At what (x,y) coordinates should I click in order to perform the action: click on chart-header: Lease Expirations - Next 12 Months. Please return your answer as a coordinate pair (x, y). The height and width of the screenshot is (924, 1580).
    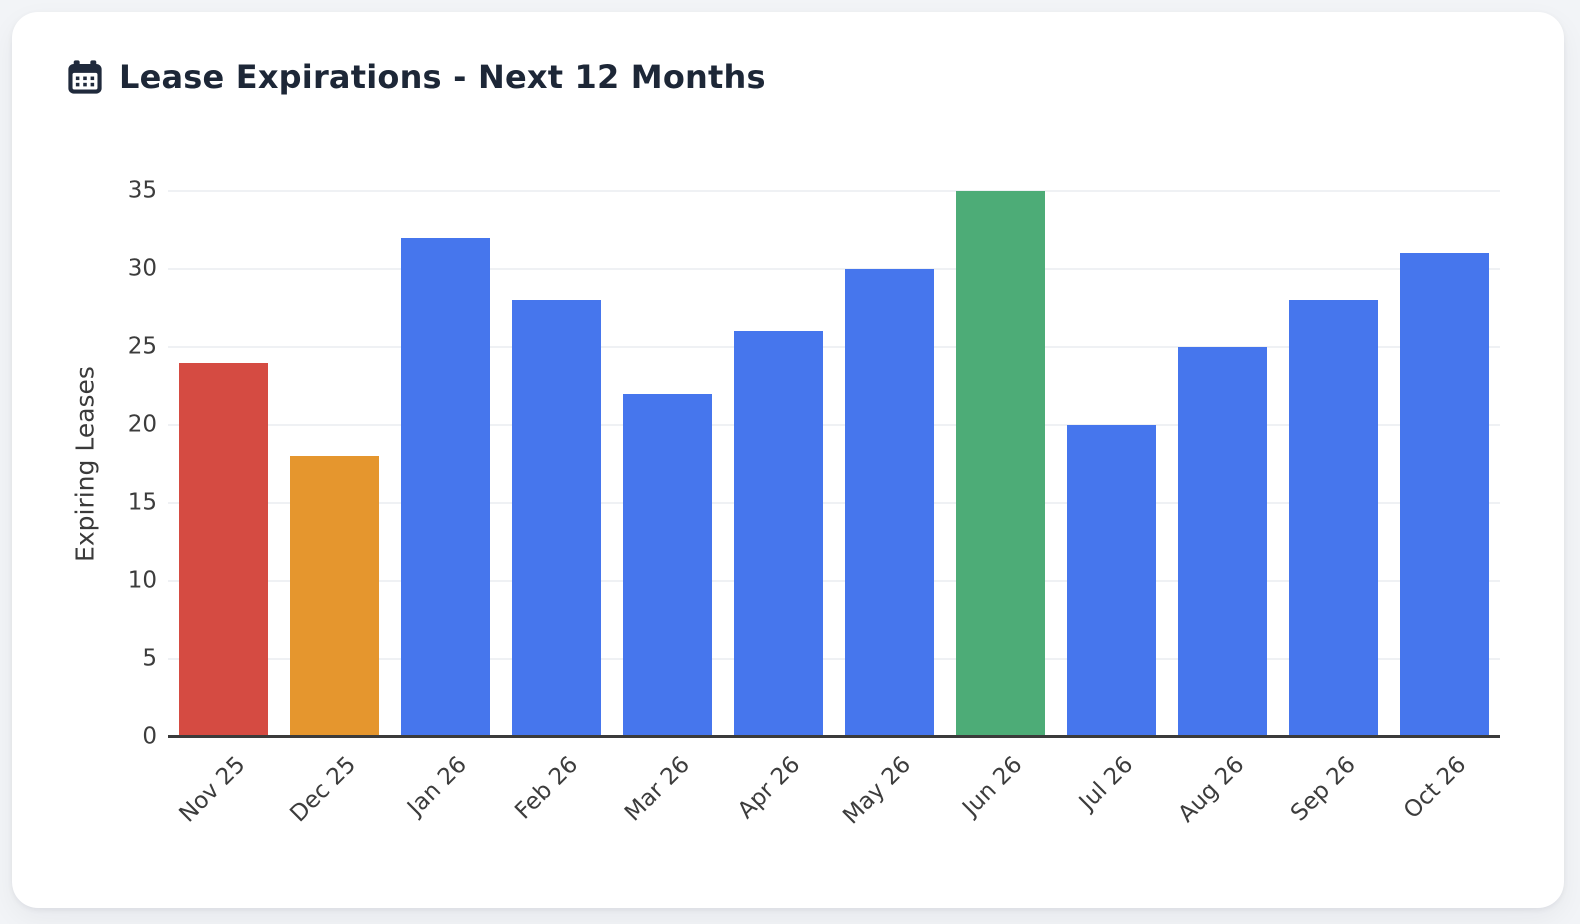
    Looking at the image, I should click on (416, 77).